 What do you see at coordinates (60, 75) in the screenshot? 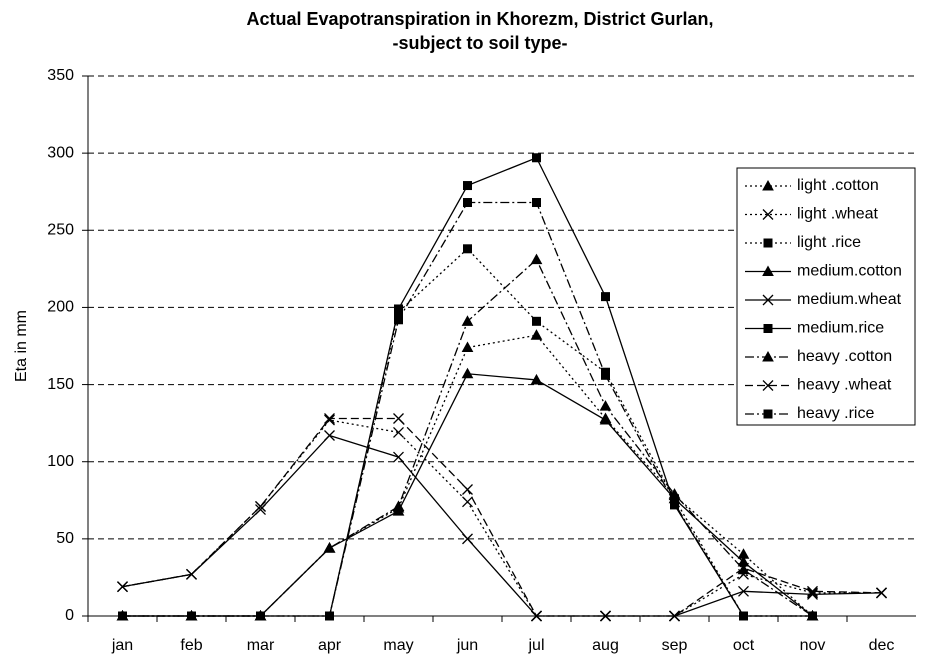
I see `y-tick-label: 350` at bounding box center [60, 75].